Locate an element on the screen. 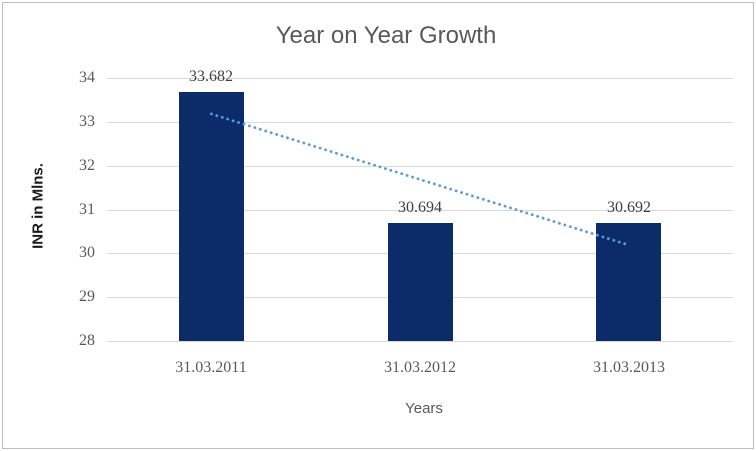 The height and width of the screenshot is (451, 756). category-label: 31.03.2011 is located at coordinates (211, 367).